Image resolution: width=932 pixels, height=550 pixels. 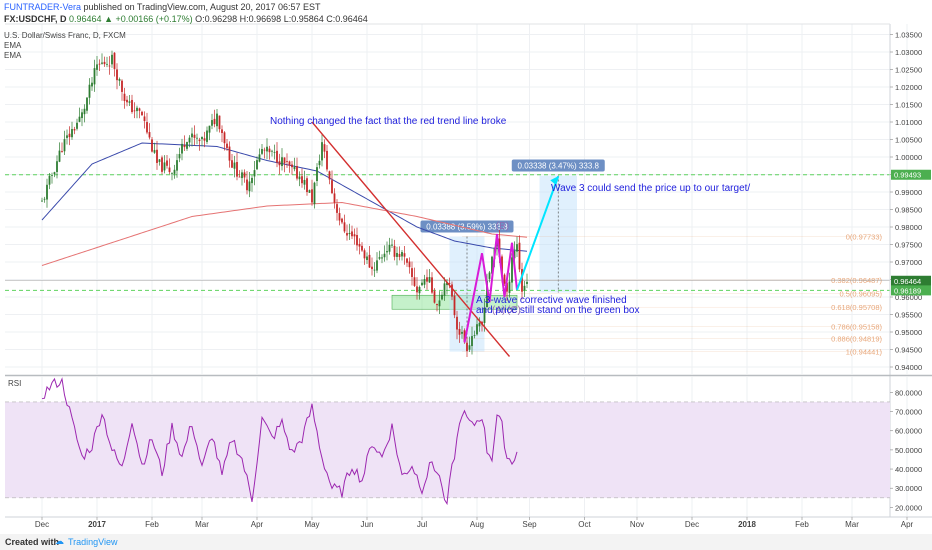 I want to click on wave-label-b: (B), so click(x=502, y=226).